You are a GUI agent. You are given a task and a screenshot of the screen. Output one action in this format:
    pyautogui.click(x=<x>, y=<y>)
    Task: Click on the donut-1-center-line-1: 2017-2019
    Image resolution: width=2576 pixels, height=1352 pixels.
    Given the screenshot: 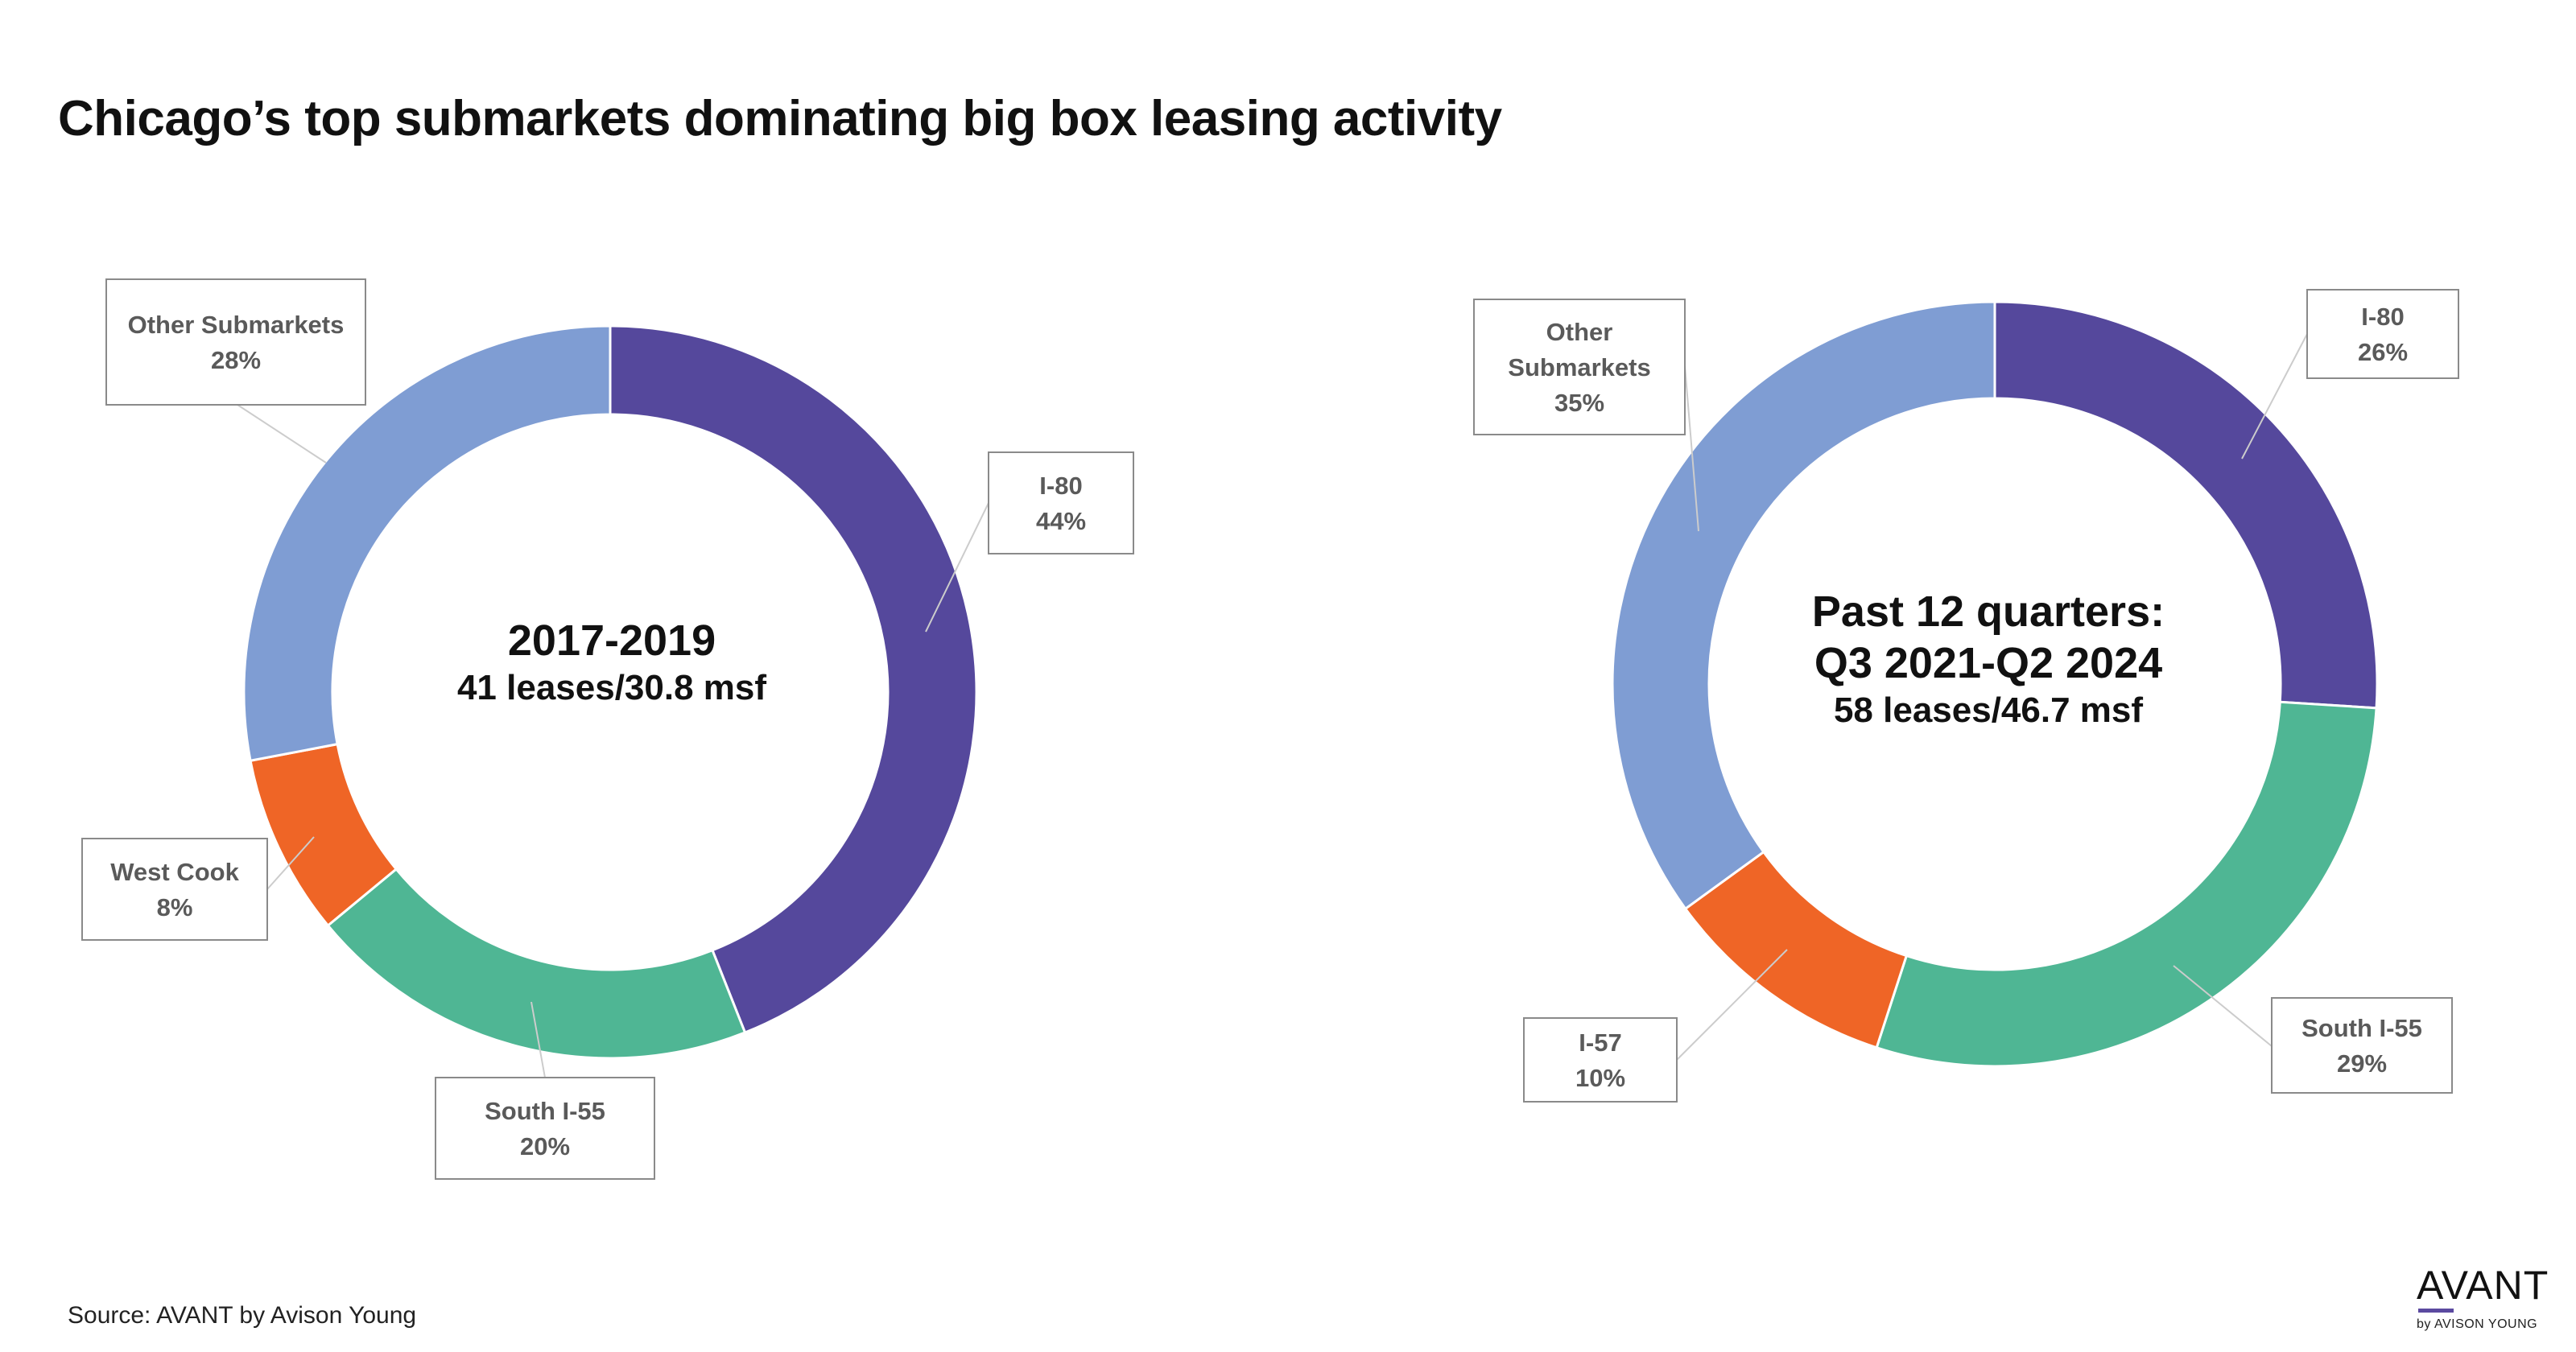 What is the action you would take?
    pyautogui.click(x=611, y=640)
    